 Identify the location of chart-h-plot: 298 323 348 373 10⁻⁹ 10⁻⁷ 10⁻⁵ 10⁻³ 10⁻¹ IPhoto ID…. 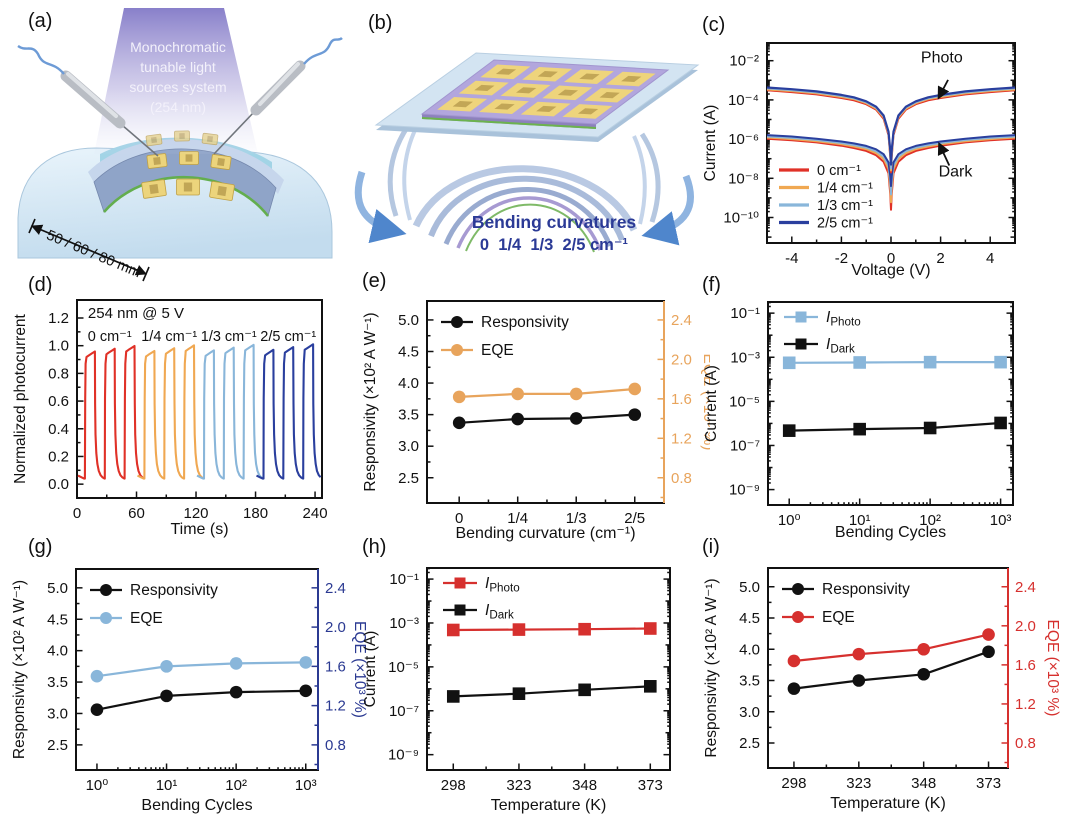
(516, 690).